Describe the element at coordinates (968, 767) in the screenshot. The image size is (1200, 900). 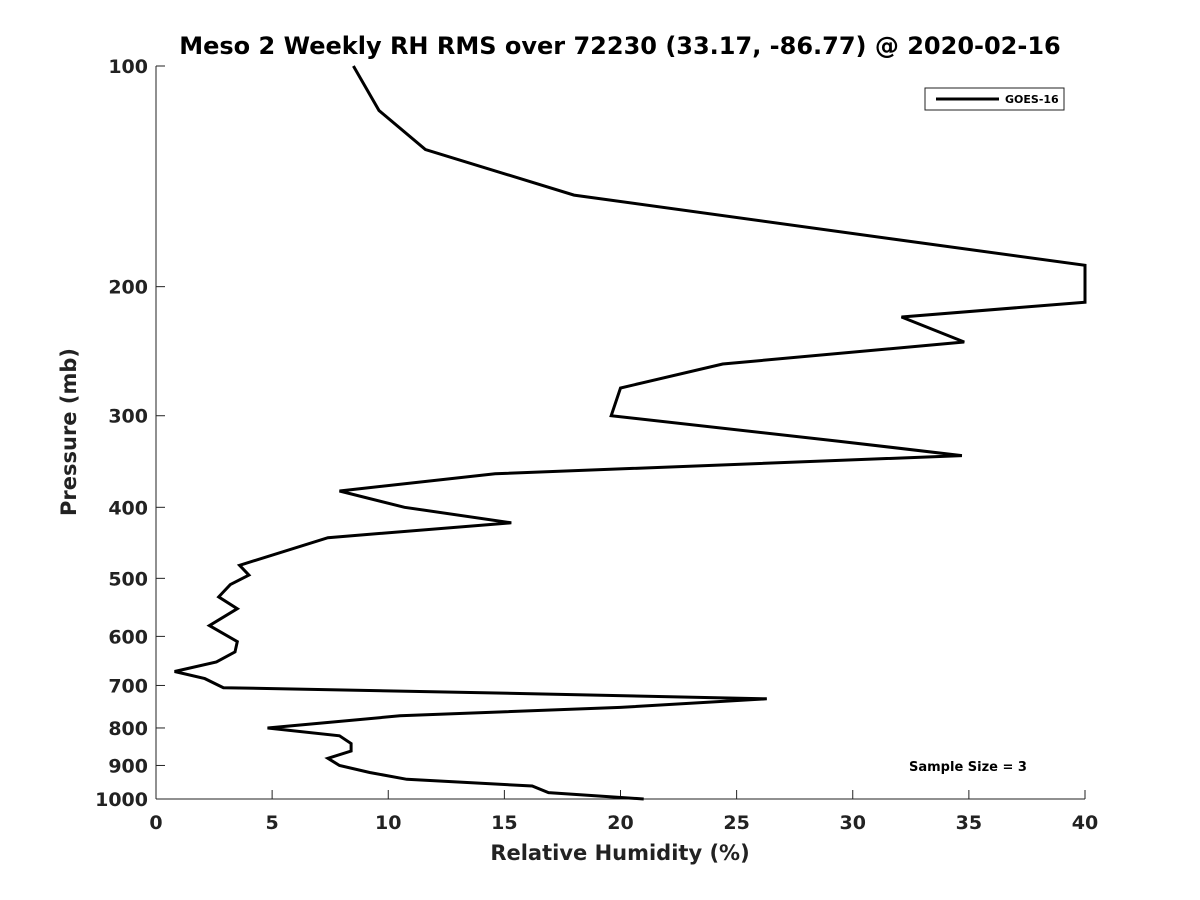
I see `sample-size-annotation: Sample Size = 3` at that location.